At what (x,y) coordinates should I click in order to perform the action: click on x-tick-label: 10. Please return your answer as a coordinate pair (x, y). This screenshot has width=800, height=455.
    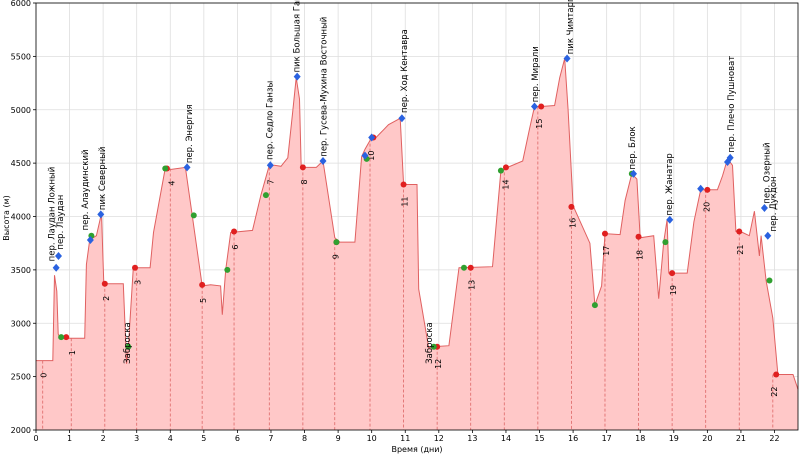
    Looking at the image, I should click on (372, 438).